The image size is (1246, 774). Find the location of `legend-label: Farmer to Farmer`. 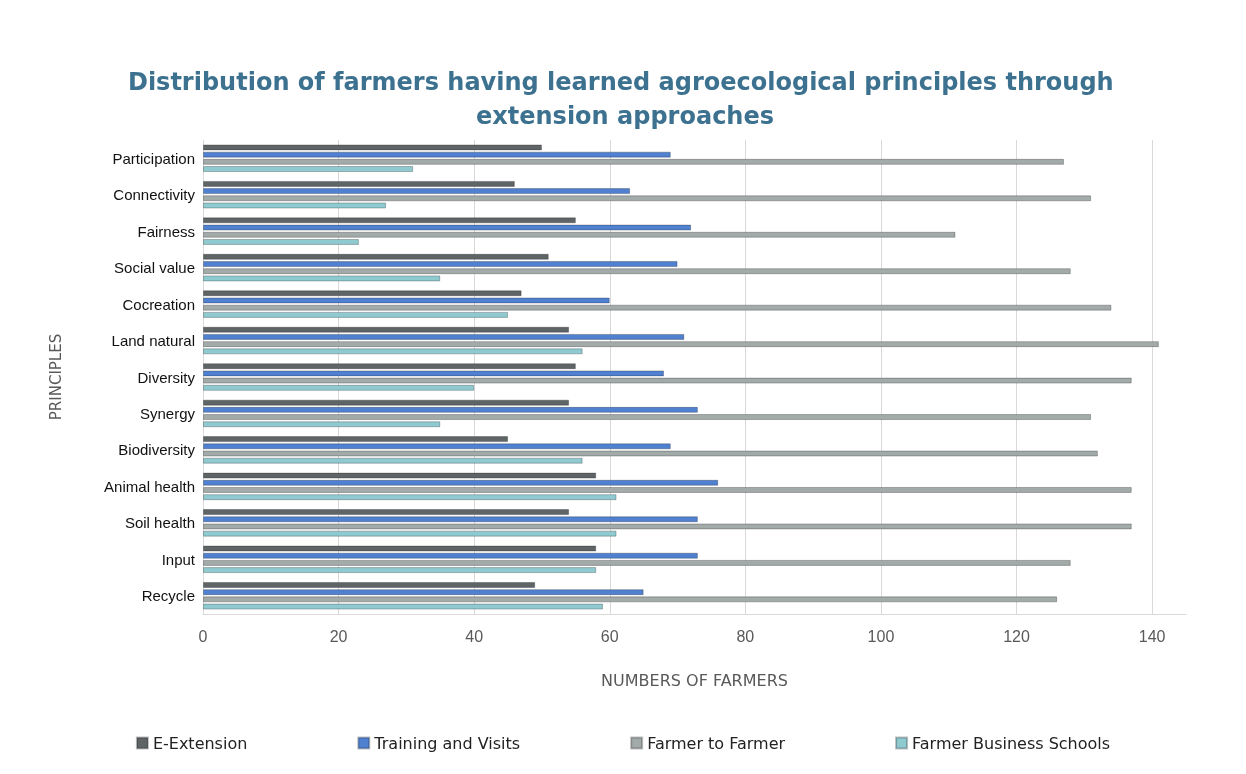

legend-label: Farmer to Farmer is located at coordinates (716, 743).